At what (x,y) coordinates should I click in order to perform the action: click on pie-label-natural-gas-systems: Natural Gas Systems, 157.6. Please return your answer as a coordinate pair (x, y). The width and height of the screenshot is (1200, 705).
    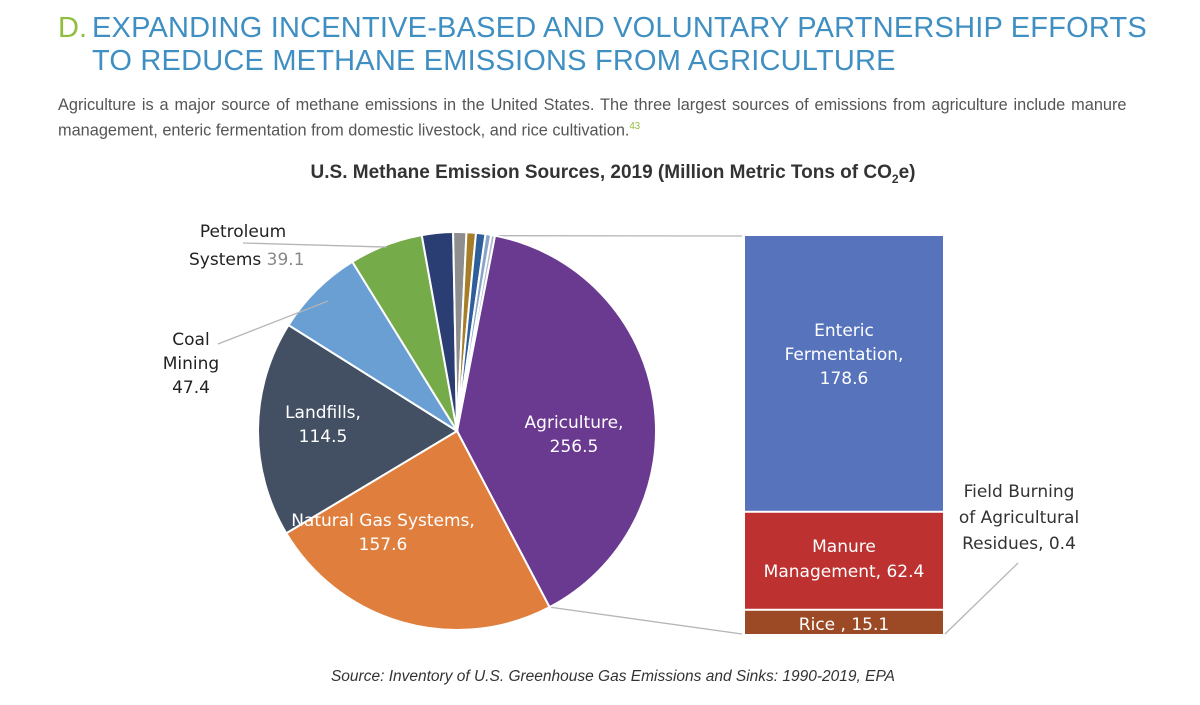
    Looking at the image, I should click on (383, 533).